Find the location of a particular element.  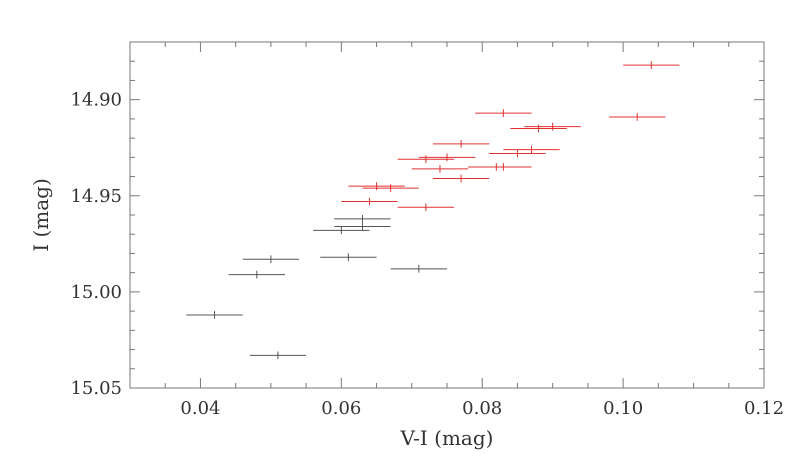

x-tick-label: 0.12 is located at coordinates (764, 408).